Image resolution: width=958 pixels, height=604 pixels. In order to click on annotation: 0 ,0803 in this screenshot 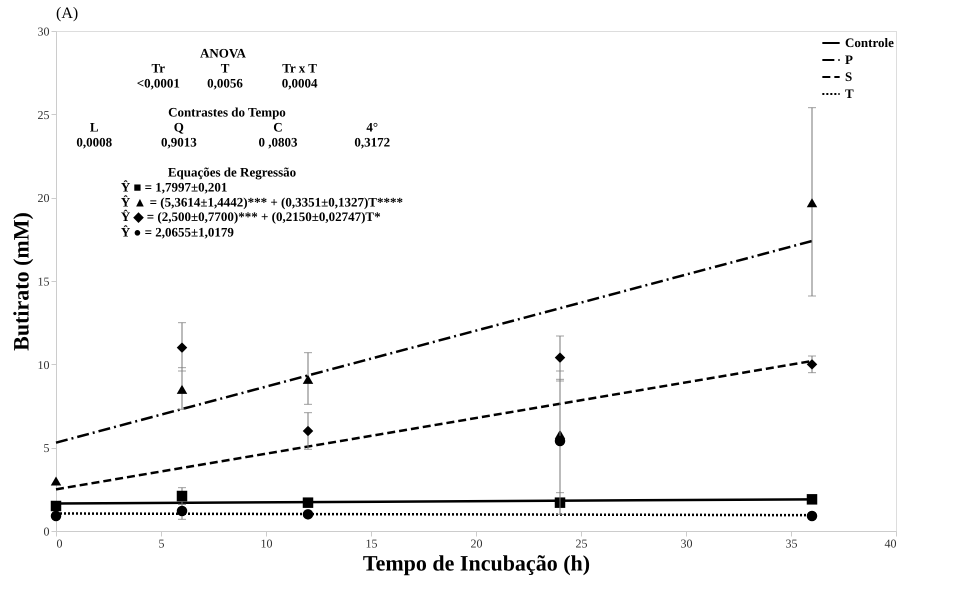, I will do `click(278, 142)`.